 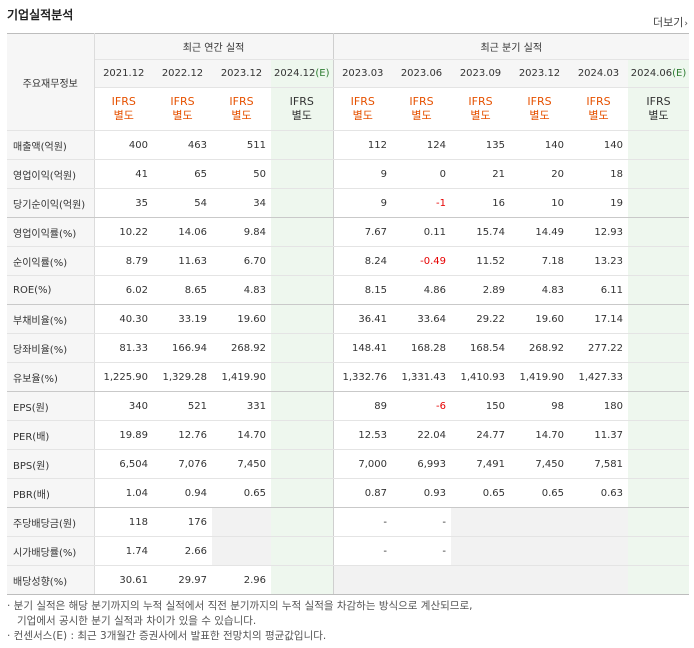 I want to click on table-cell: 8.65, so click(x=182, y=290).